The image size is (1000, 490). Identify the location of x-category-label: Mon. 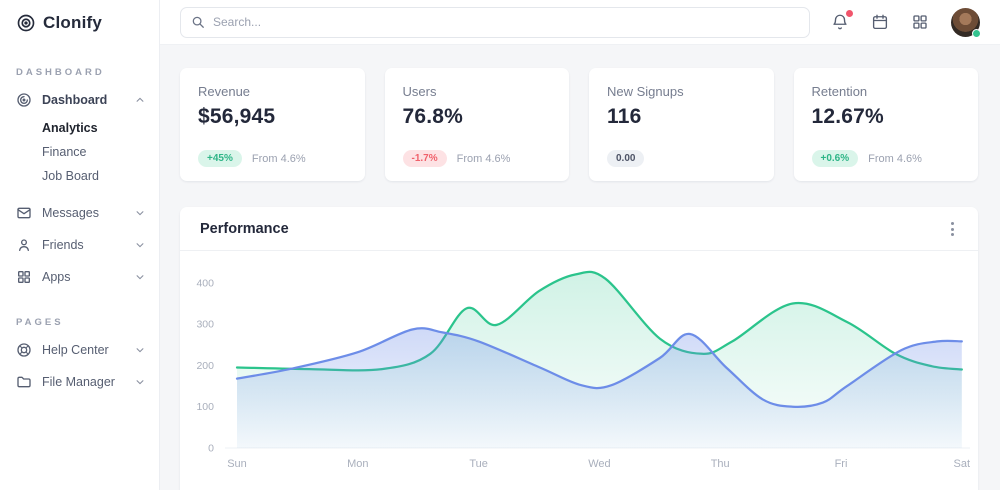
(357, 464).